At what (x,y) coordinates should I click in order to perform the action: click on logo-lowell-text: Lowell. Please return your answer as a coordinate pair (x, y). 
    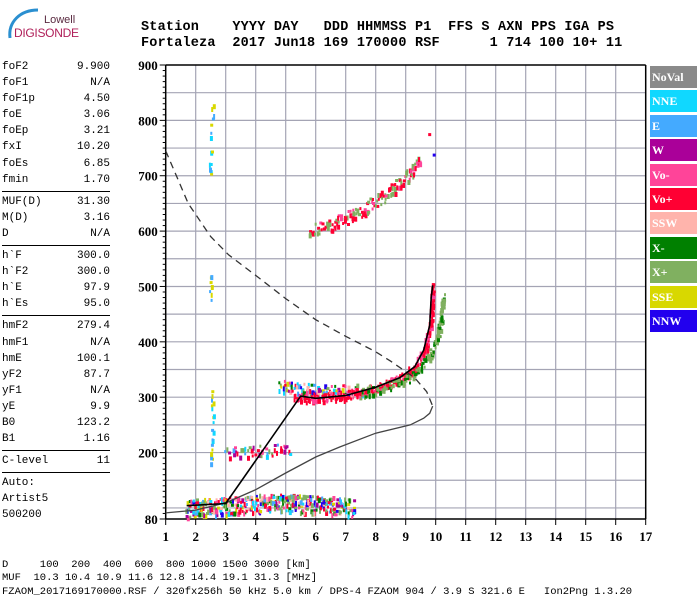
    Looking at the image, I should click on (60, 20).